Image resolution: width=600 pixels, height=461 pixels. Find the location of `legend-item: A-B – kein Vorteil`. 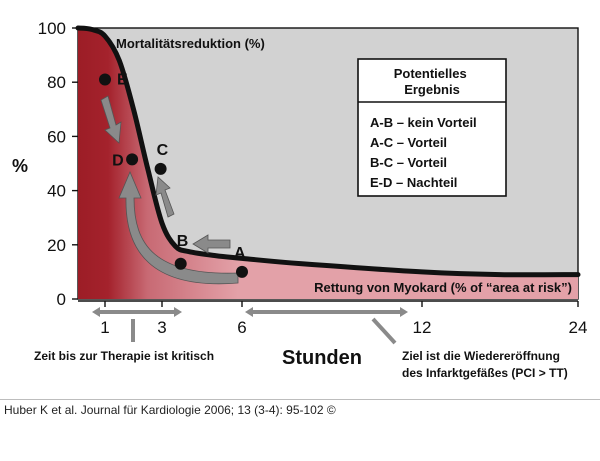

legend-item: A-B – kein Vorteil is located at coordinates (423, 122).